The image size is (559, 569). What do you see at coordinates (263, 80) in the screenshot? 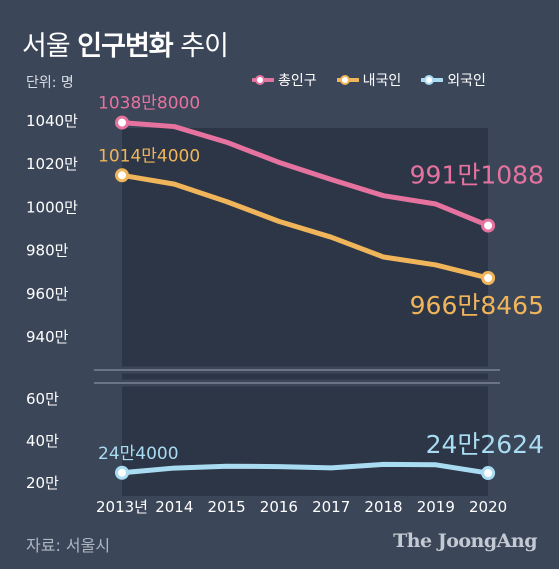
I see `legend-swatch-total` at bounding box center [263, 80].